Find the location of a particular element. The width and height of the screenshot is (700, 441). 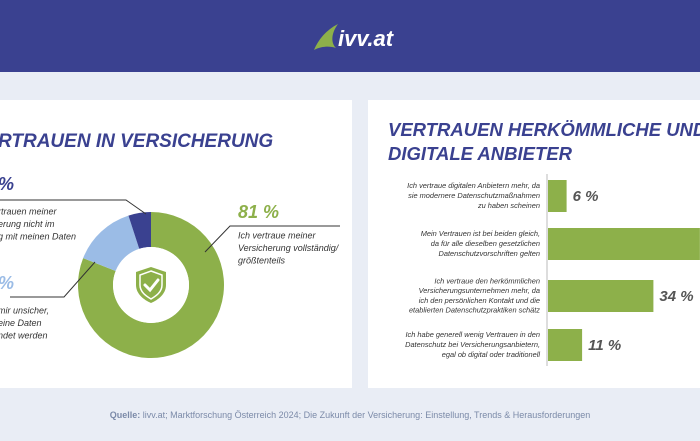

slice-label: ndet werden is located at coordinates (24, 335).